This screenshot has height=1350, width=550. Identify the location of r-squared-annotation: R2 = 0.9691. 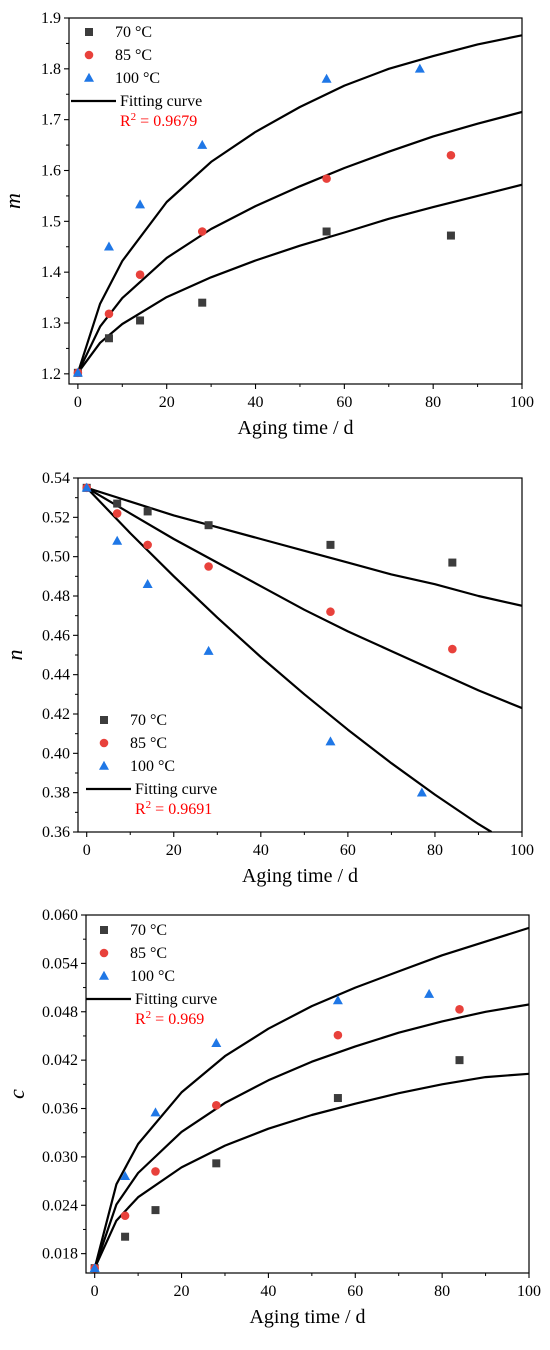
(173, 808).